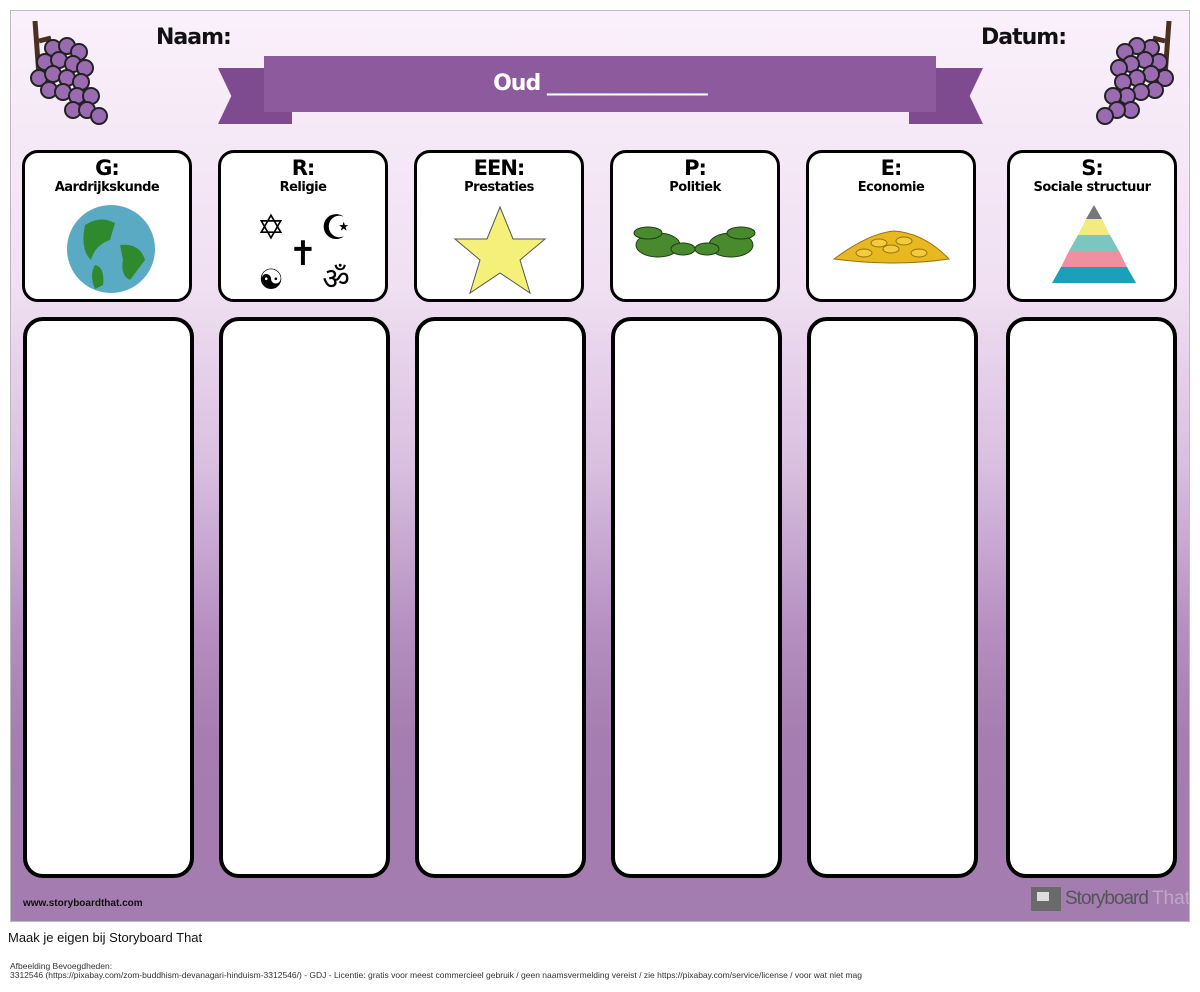 The height and width of the screenshot is (992, 1200). I want to click on name-label: Naam:, so click(194, 37).